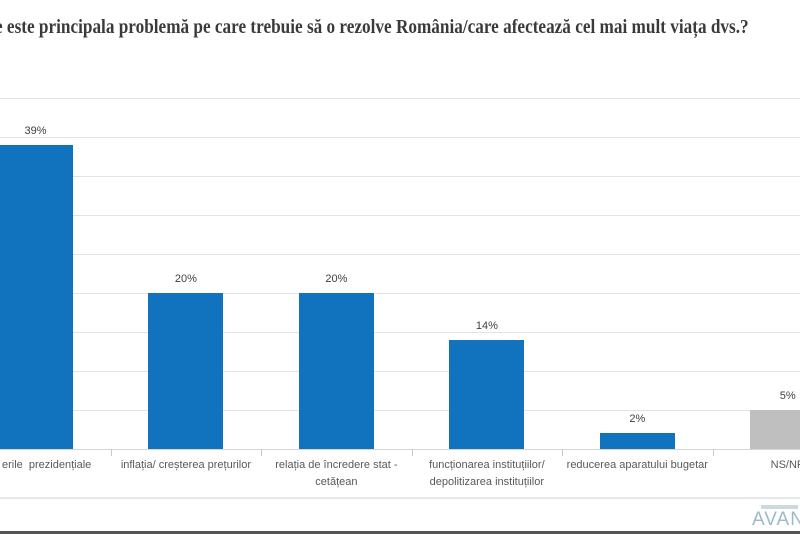  I want to click on category-label-0: erile prezidențiale, so click(46, 465).